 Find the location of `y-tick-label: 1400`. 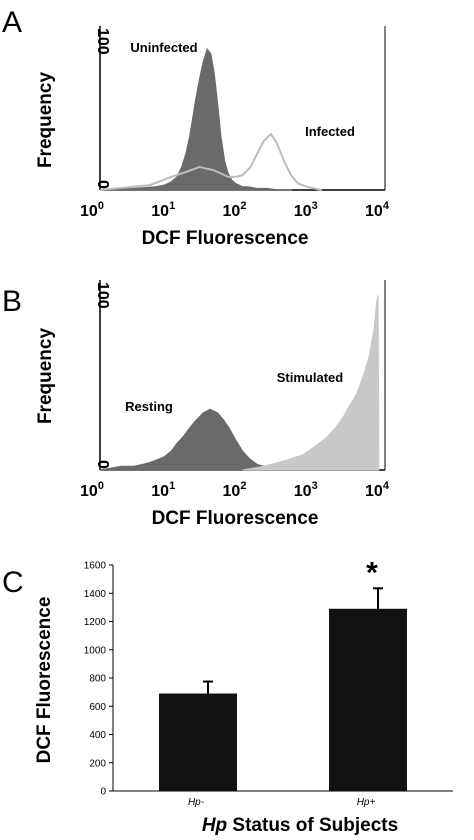

y-tick-label: 1400 is located at coordinates (95, 594).